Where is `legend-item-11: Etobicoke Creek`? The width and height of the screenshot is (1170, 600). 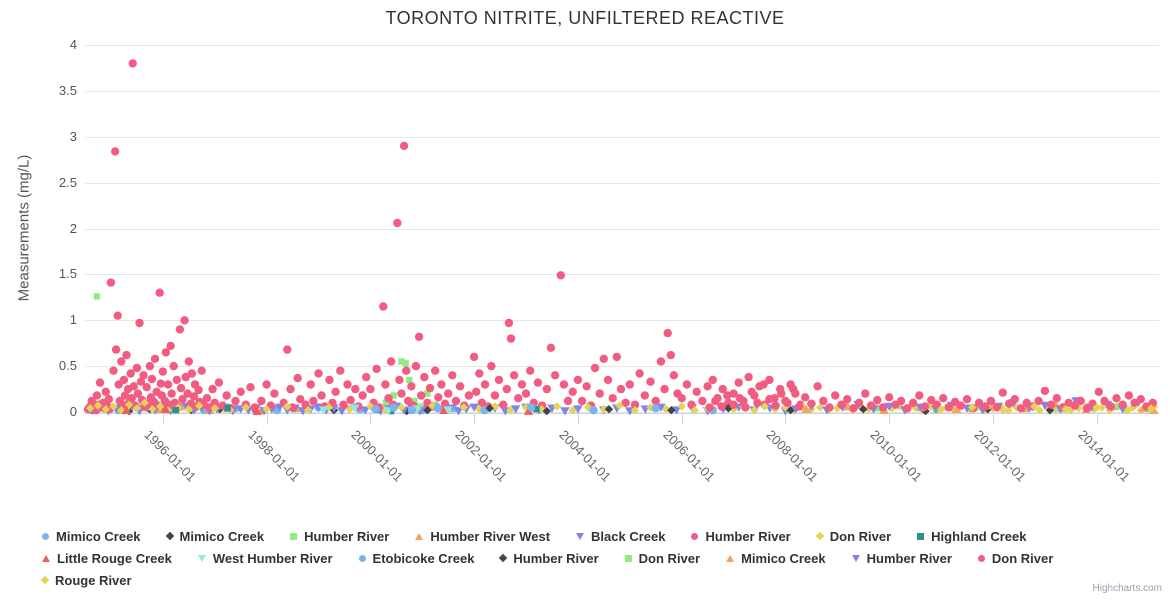
legend-item-11: Etobicoke Creek is located at coordinates (416, 558).